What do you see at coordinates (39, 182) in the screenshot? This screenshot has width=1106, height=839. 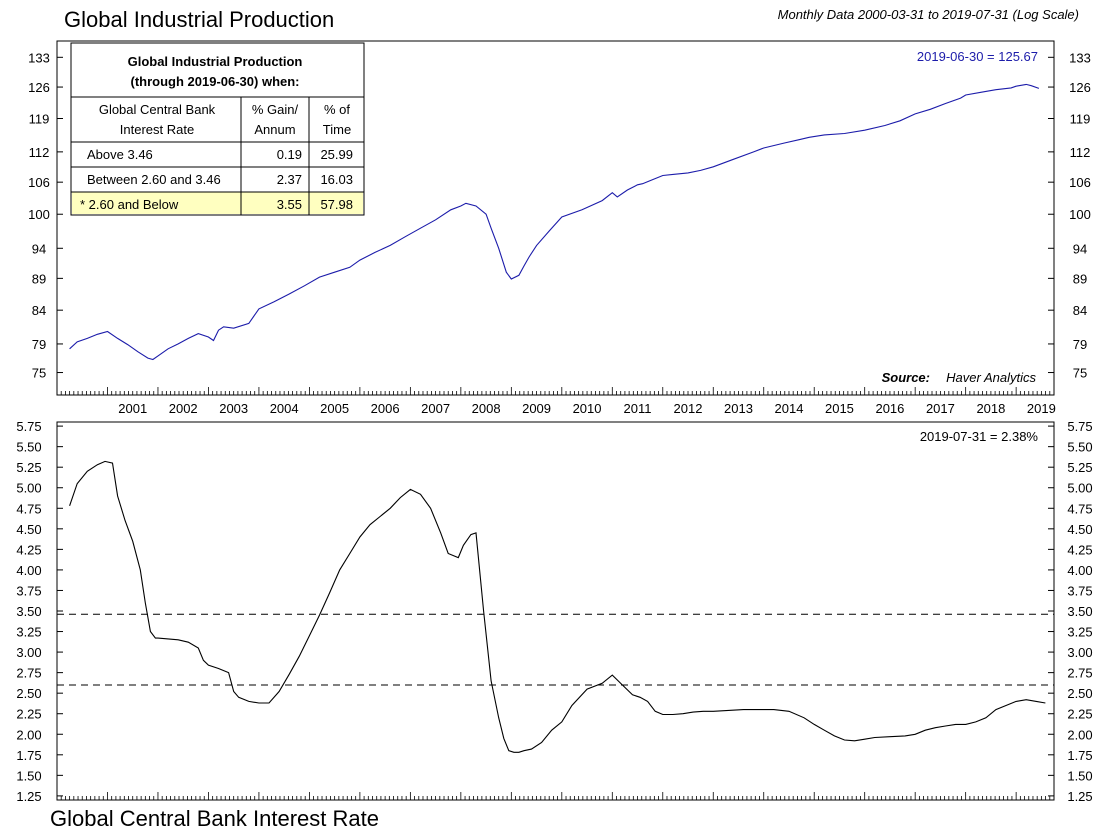 I see `ip-y-tick-label-left: 106` at bounding box center [39, 182].